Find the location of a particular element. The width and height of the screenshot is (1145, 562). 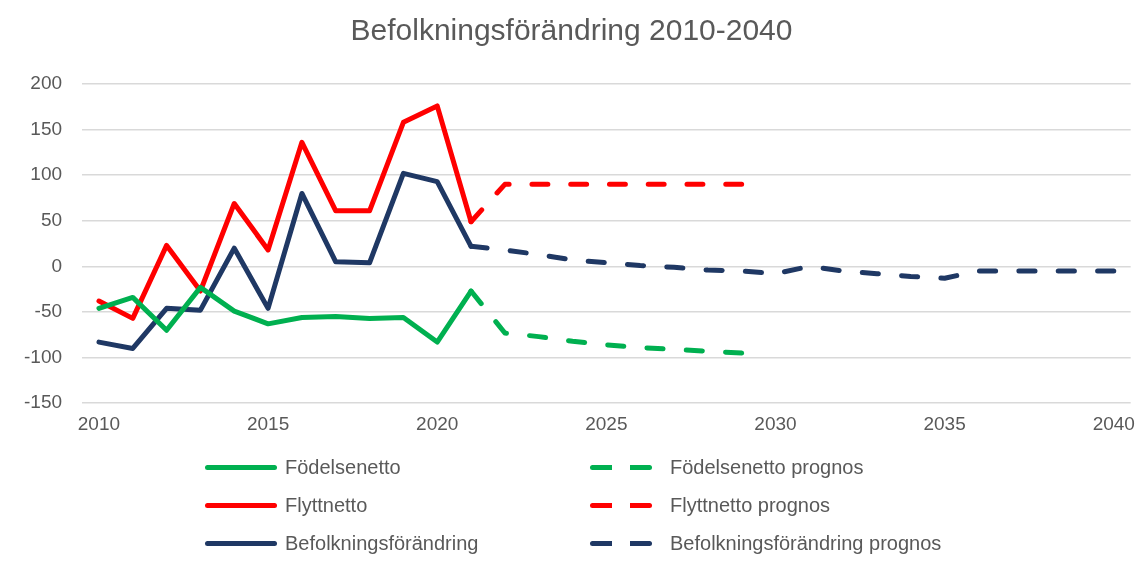

x-tick-label: 2030 is located at coordinates (775, 423).